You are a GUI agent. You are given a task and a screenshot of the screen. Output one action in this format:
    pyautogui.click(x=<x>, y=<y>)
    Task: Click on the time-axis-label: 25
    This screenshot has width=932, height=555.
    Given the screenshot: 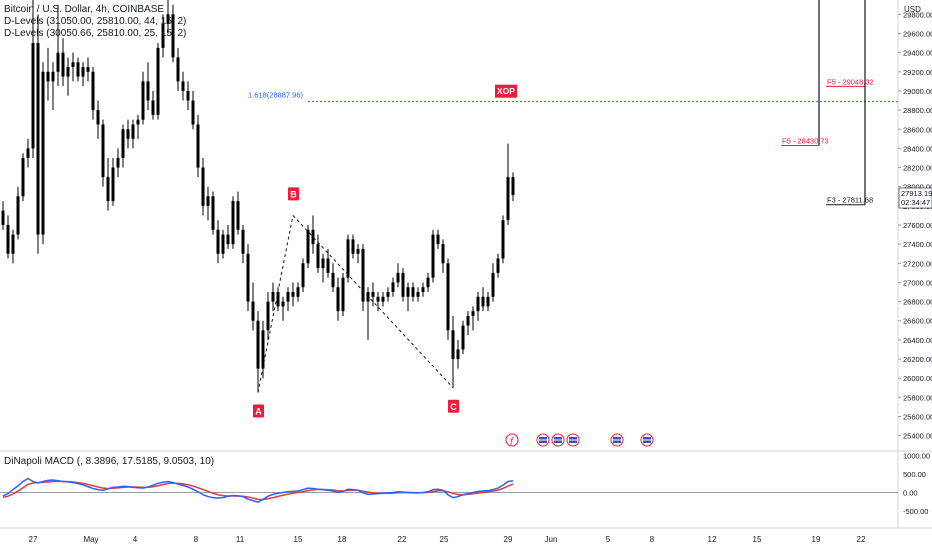 What is the action you would take?
    pyautogui.click(x=444, y=539)
    